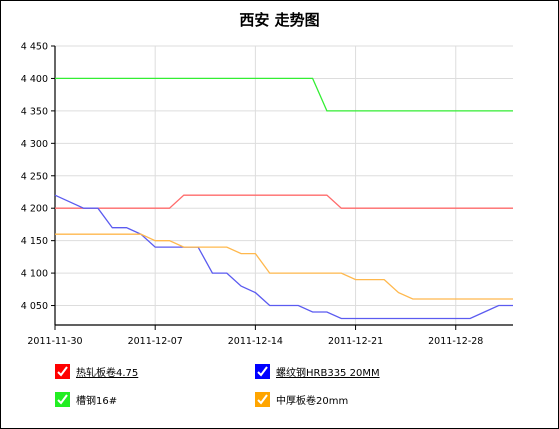 This screenshot has width=559, height=429. Describe the element at coordinates (328, 373) in the screenshot. I see `legend-label: 螺纹钢HRB335 20MM` at that location.